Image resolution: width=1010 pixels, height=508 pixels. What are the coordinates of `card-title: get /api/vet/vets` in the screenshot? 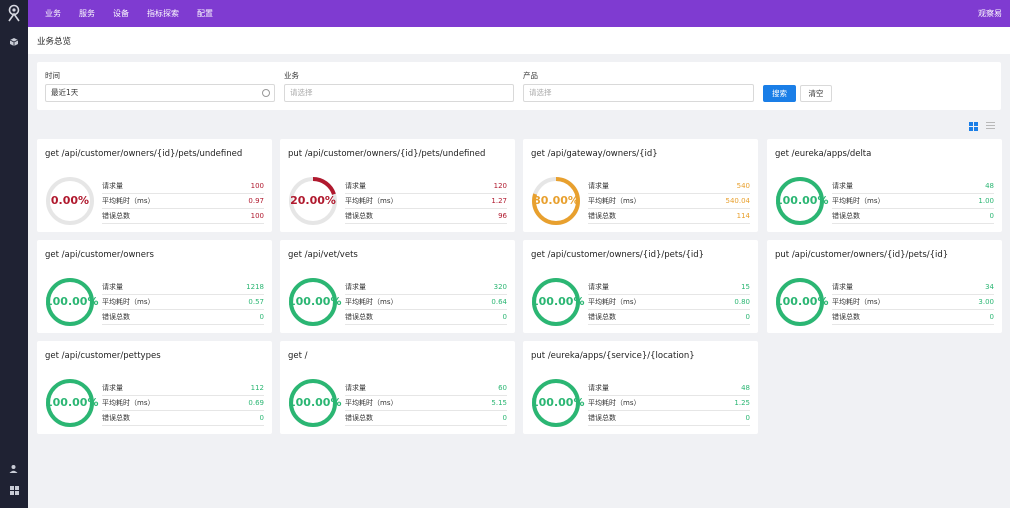 It's located at (323, 255).